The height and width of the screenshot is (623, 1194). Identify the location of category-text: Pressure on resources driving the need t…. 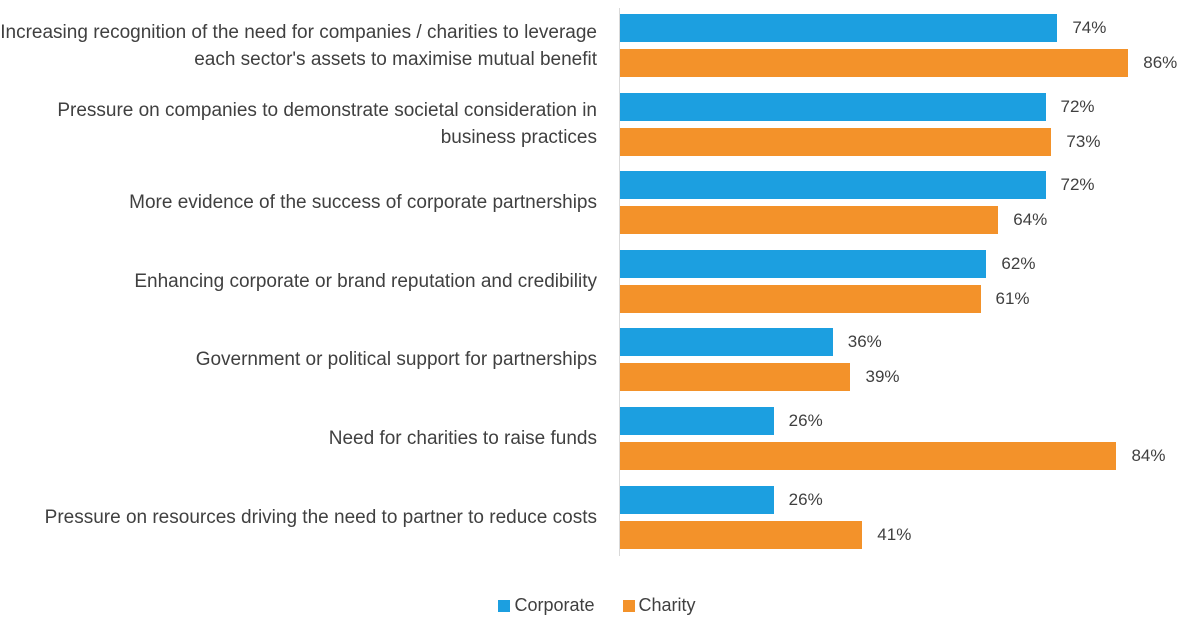
(320, 517).